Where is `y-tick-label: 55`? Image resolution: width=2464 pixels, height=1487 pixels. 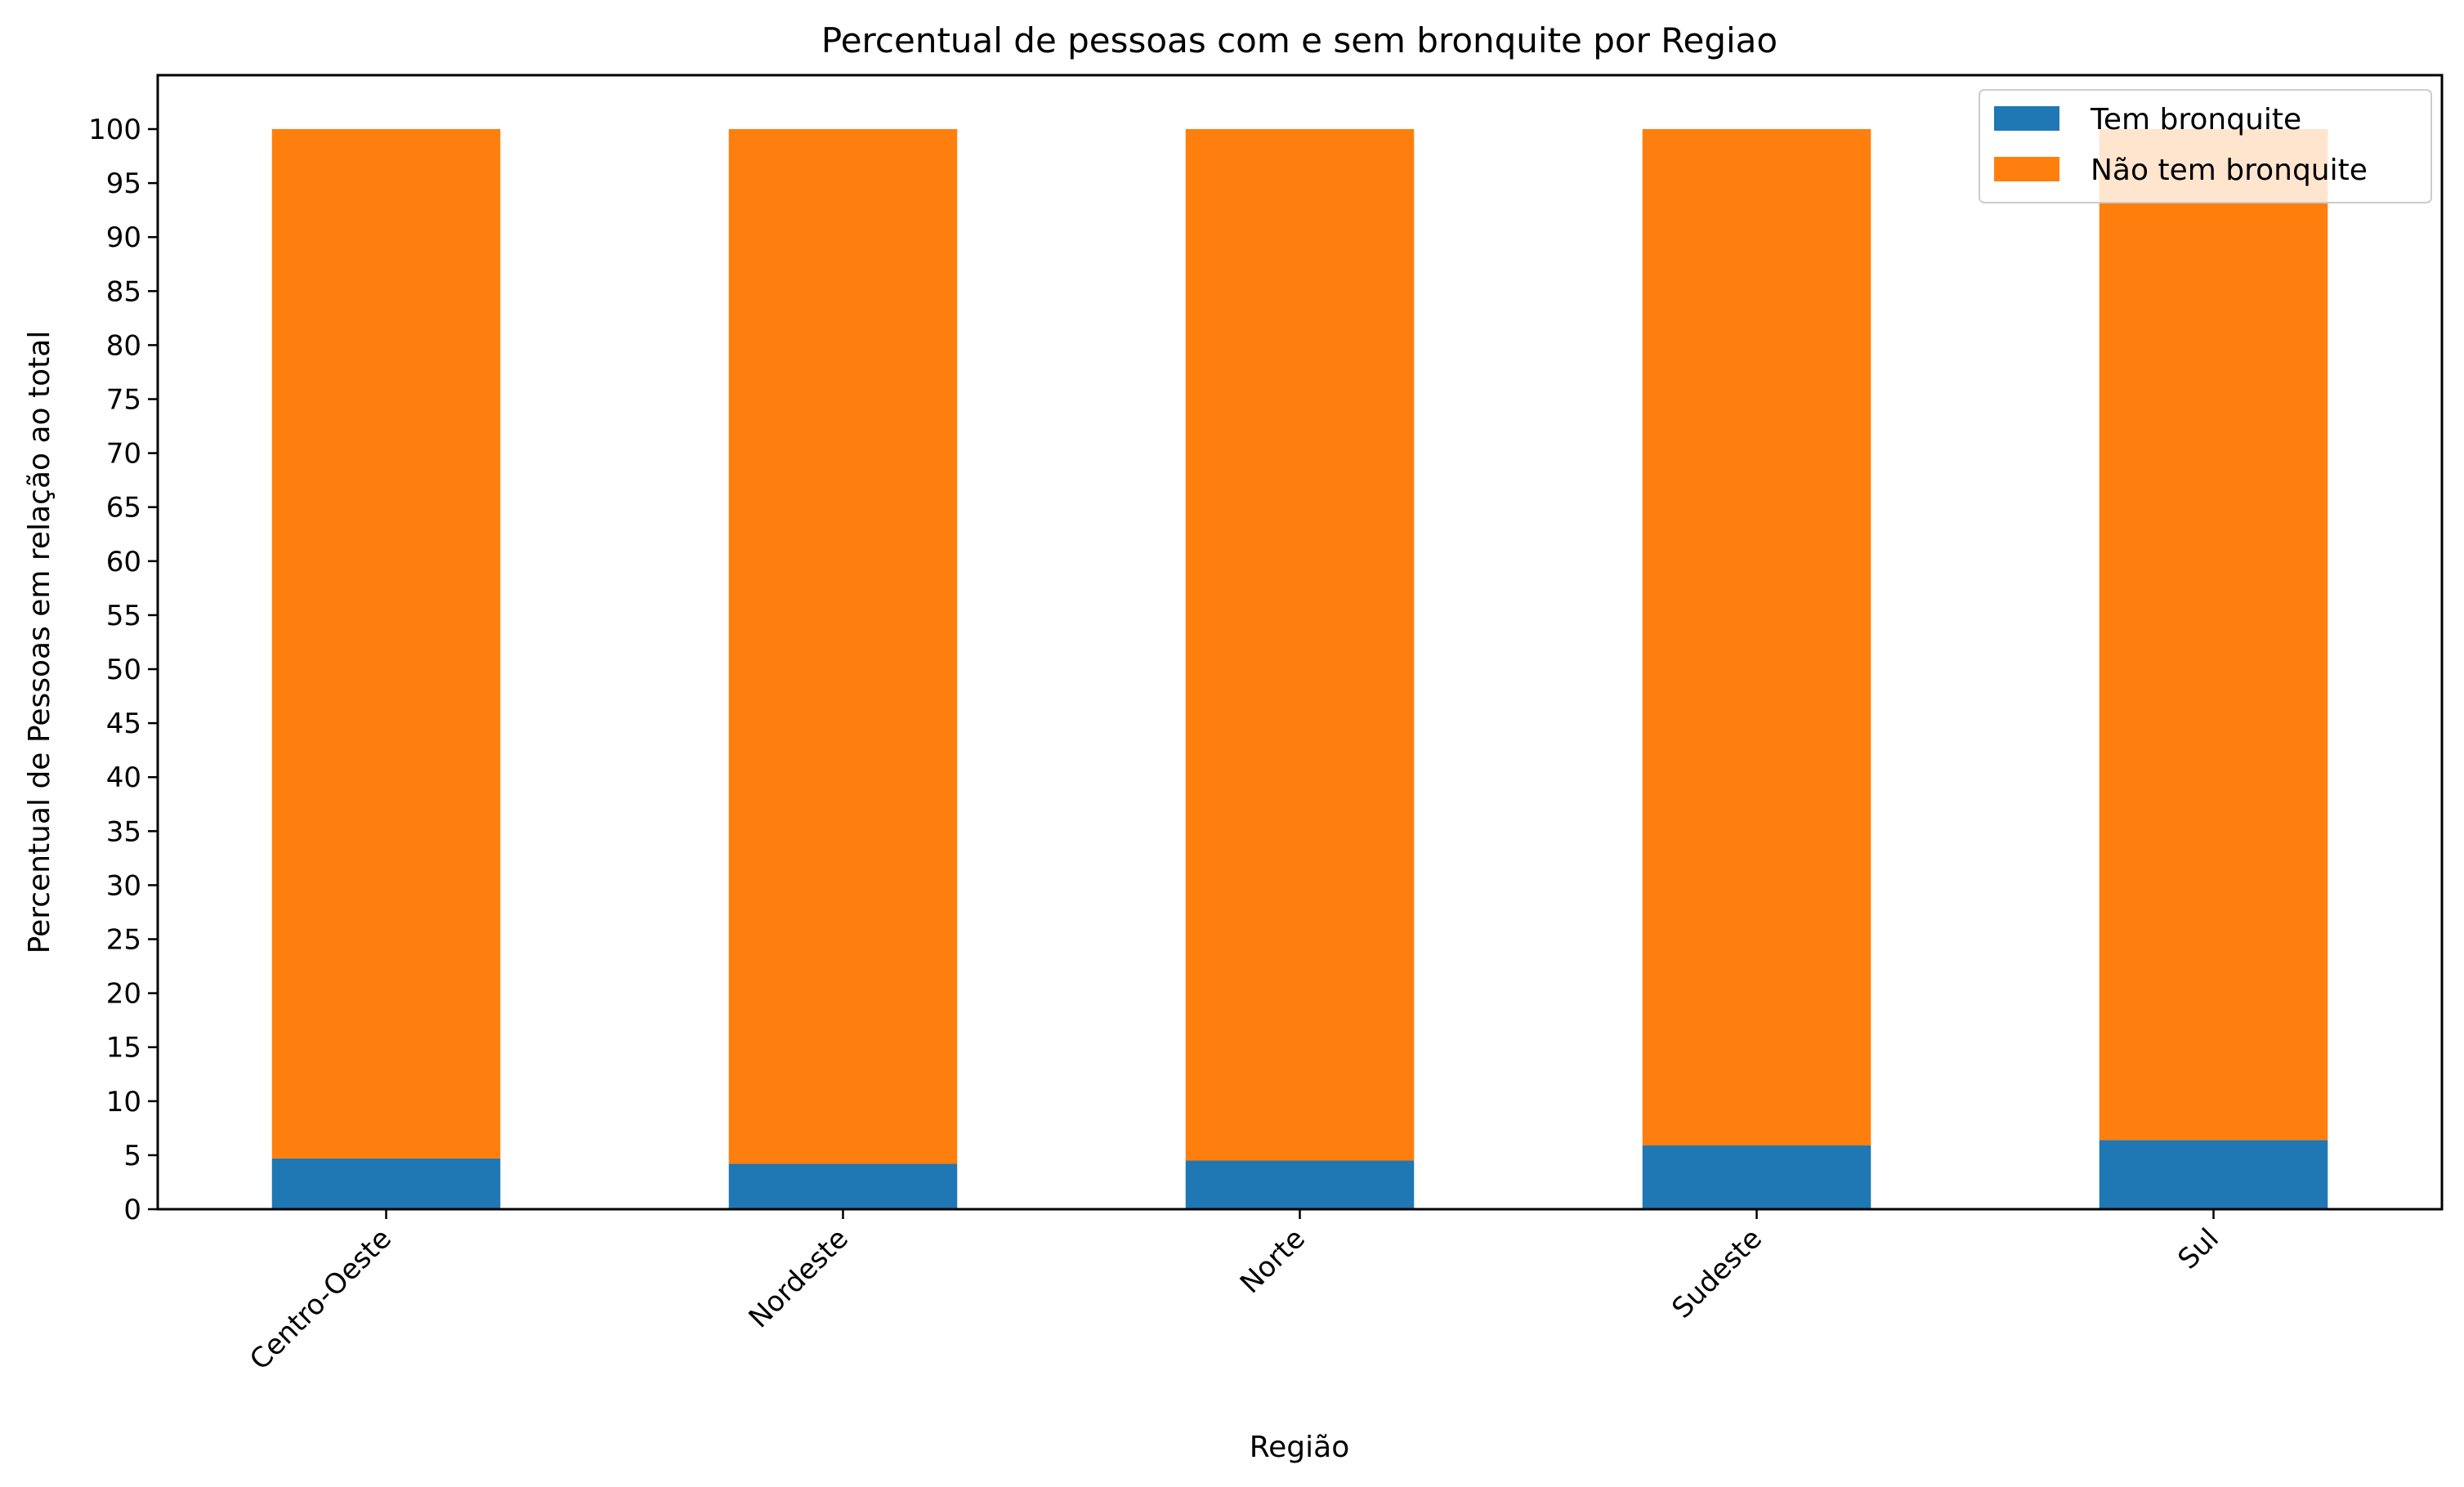
y-tick-label: 55 is located at coordinates (123, 616).